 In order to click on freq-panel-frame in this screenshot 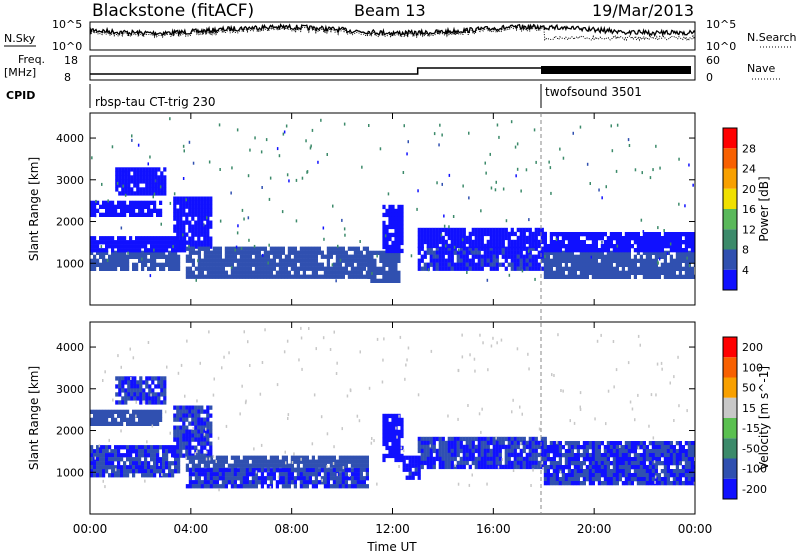, I will do `click(392, 68)`.